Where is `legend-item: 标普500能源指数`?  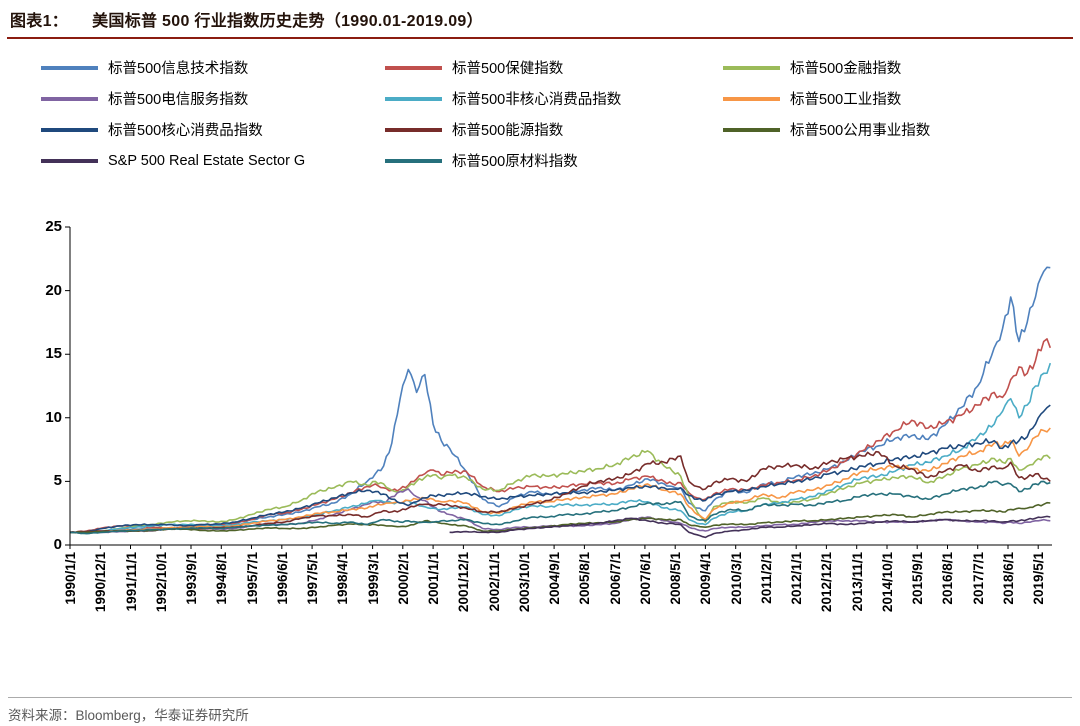
legend-item: 标普500能源指数 is located at coordinates (554, 129).